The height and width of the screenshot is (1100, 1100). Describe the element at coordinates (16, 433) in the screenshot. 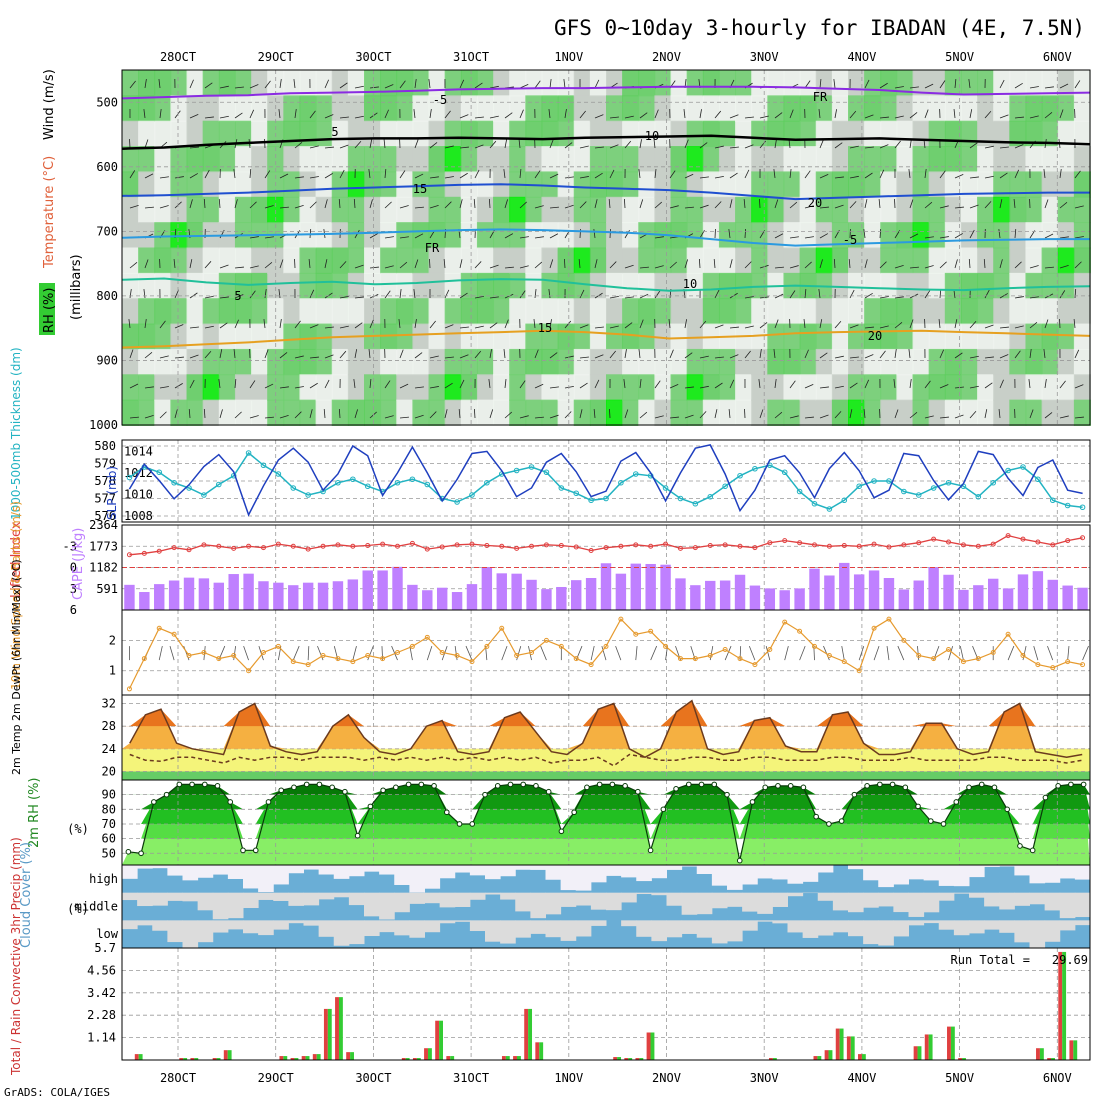

I see `thickness-label: 1000-500mb Thickness (dm)` at that location.